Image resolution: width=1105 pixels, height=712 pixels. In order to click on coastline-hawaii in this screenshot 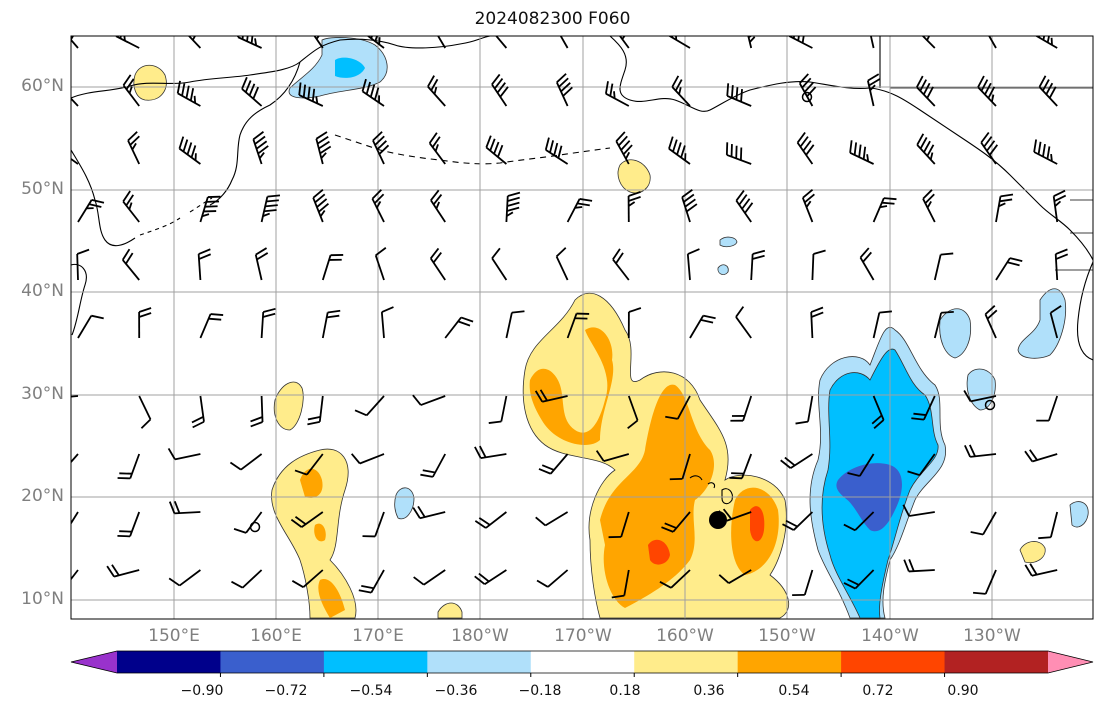, I will do `click(711, 490)`.